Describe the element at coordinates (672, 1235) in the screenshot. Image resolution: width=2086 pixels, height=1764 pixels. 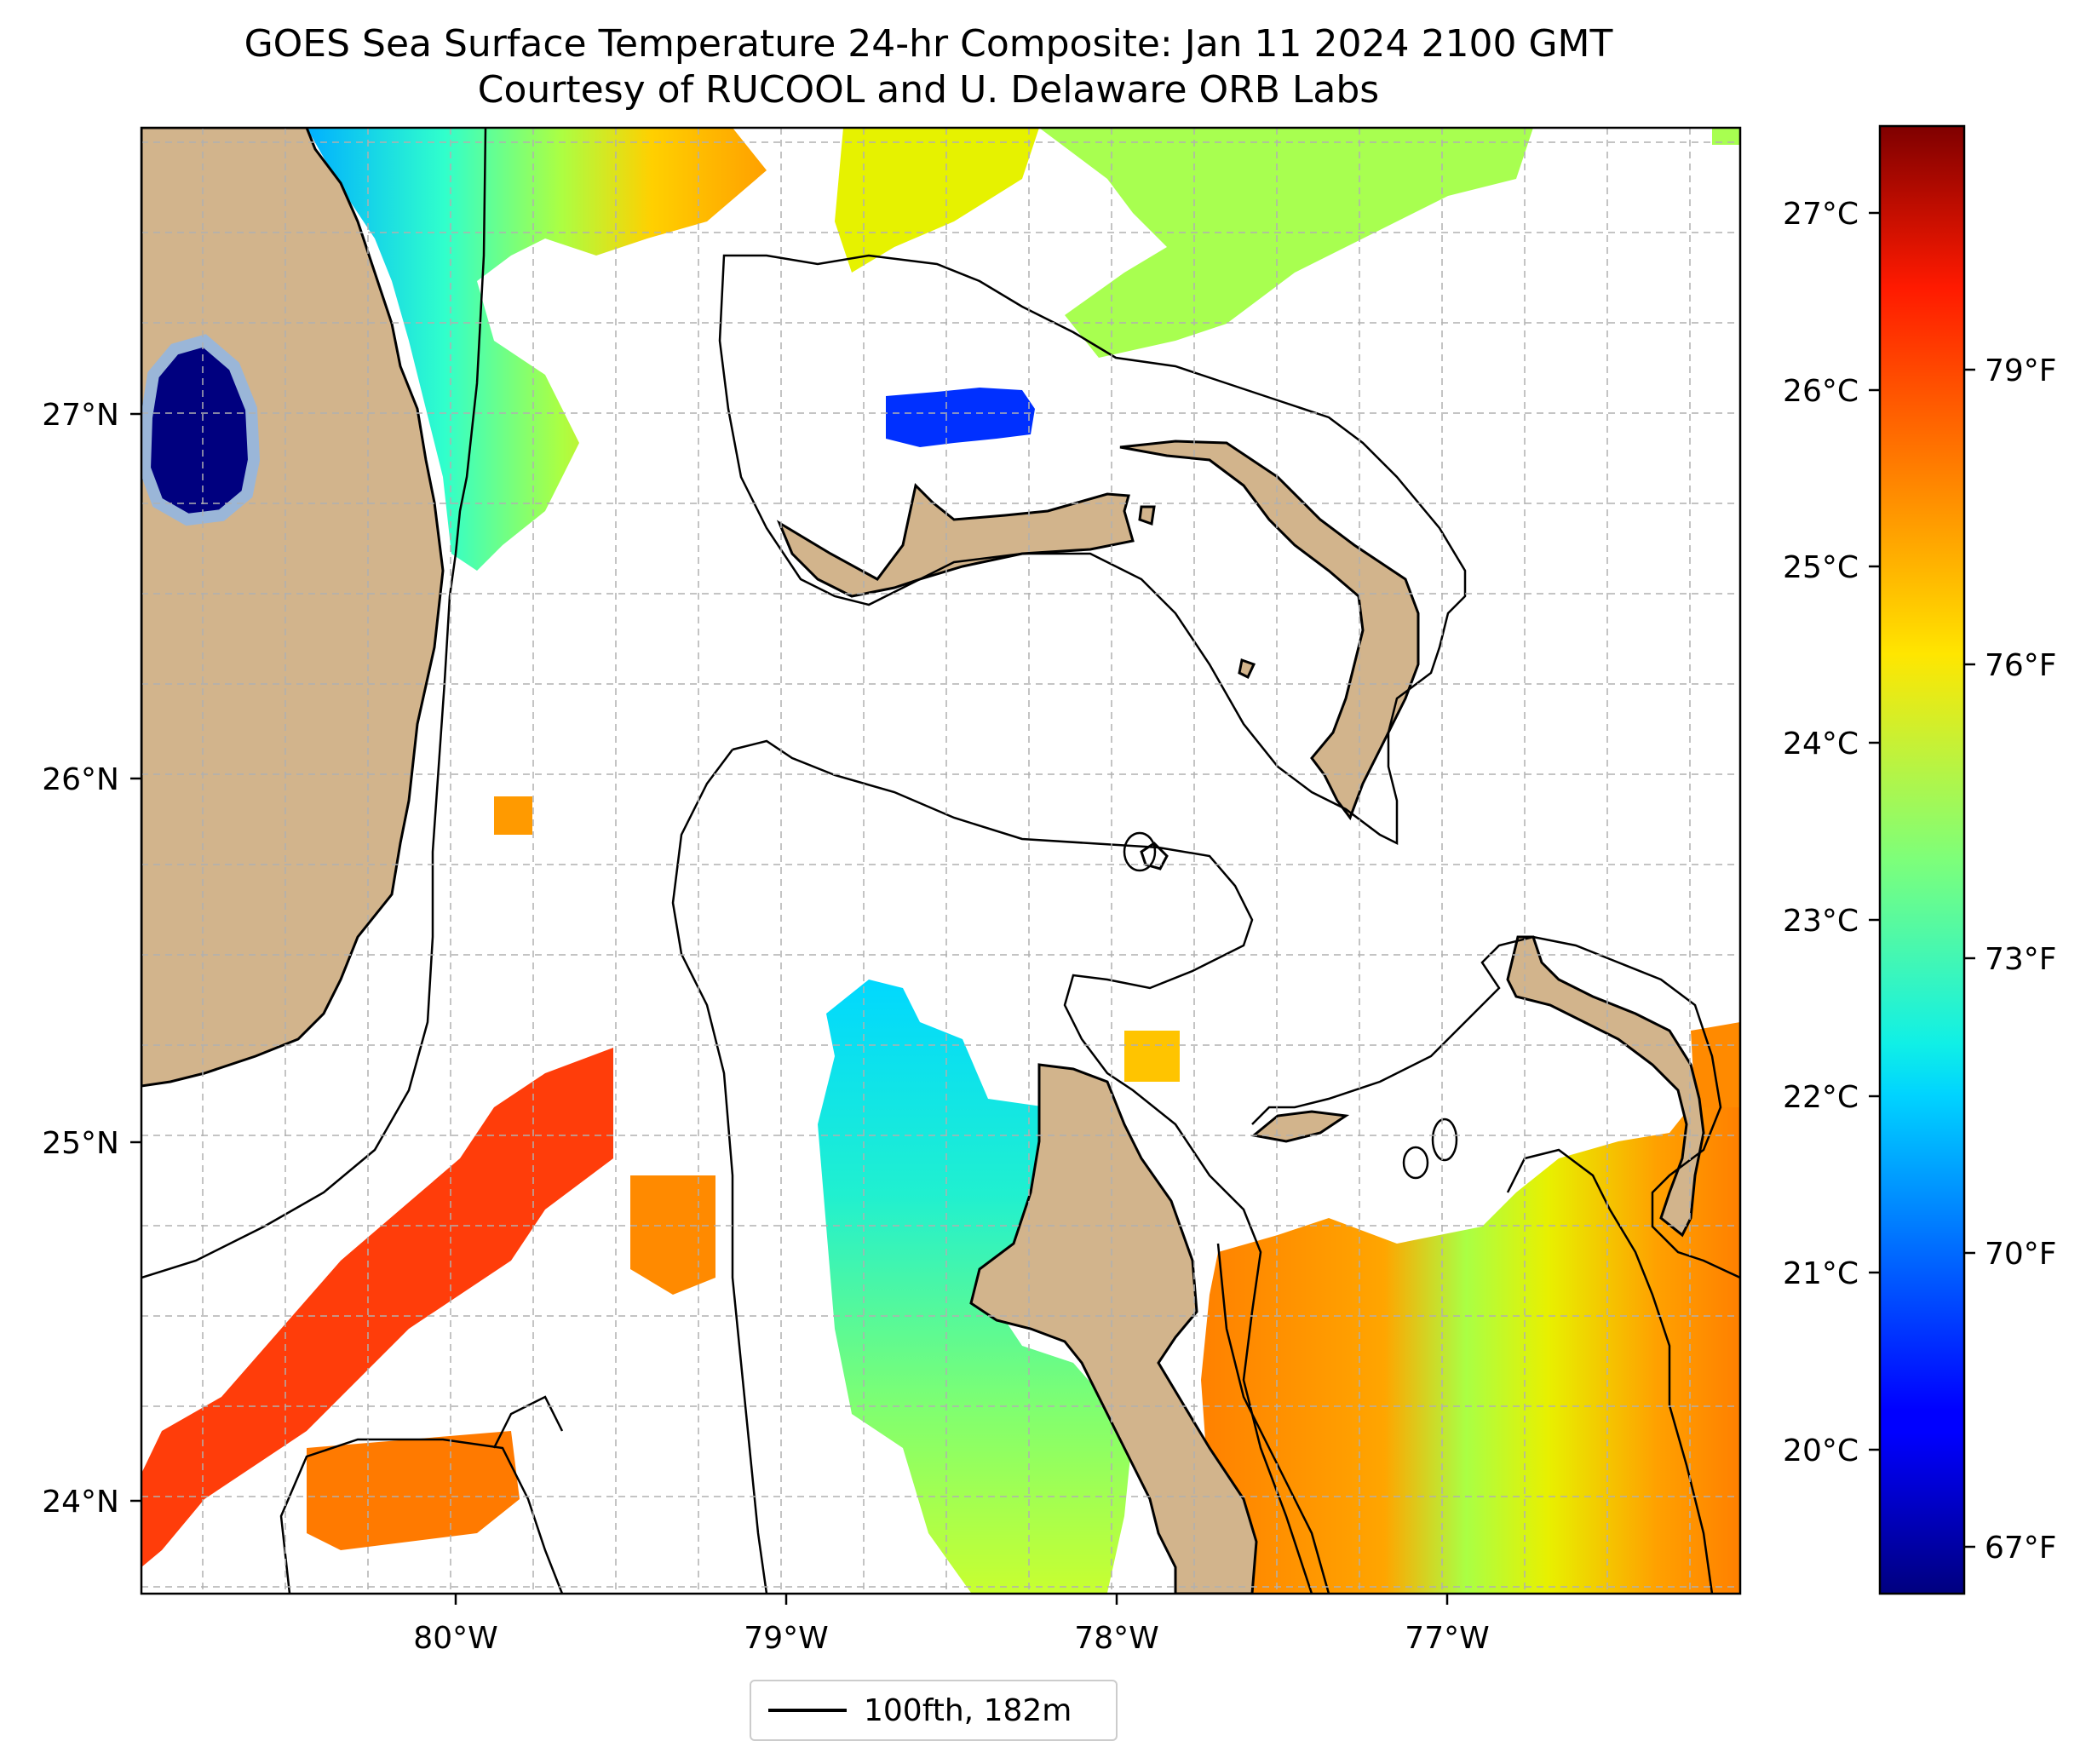
I see `sst-patch-straits-orange` at that location.